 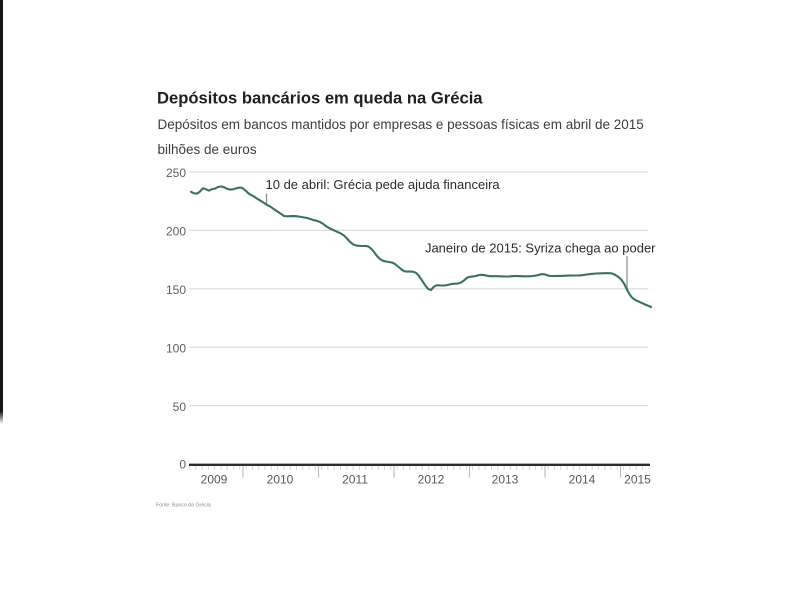 What do you see at coordinates (180, 407) in the screenshot?
I see `svg-text: 50` at bounding box center [180, 407].